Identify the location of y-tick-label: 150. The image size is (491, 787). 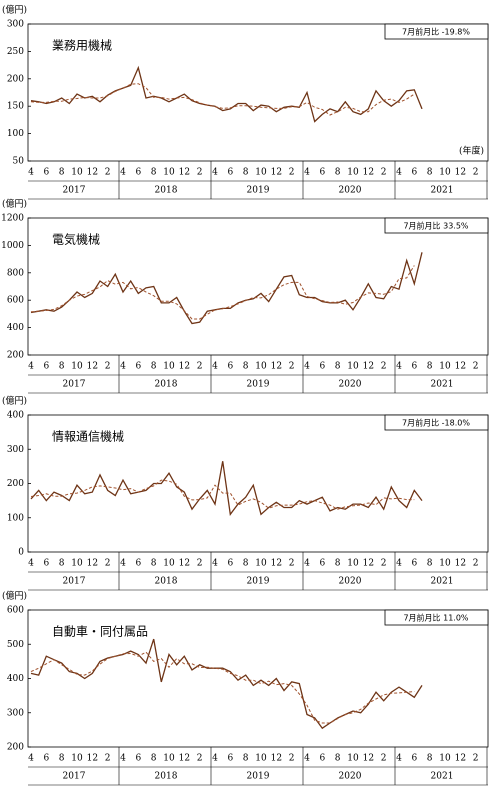
(15, 107).